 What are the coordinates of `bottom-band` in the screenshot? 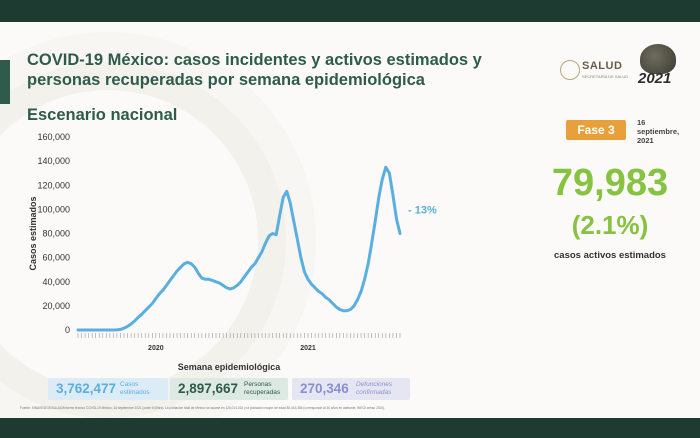 It's located at (350, 428).